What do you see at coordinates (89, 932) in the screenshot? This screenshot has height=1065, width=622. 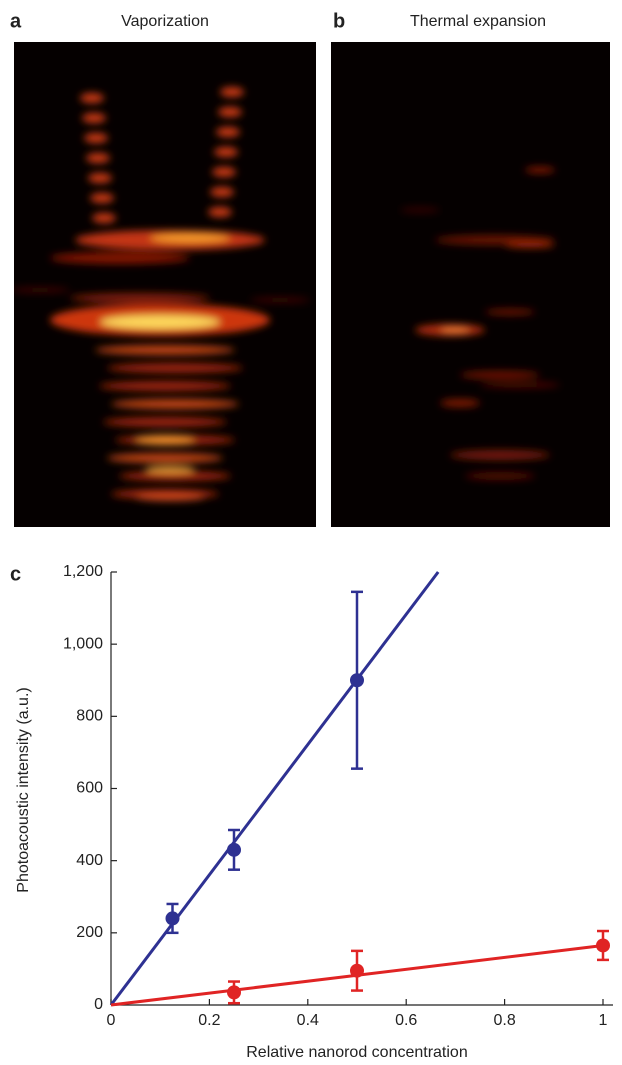 I see `y-tick-label: 200` at bounding box center [89, 932].